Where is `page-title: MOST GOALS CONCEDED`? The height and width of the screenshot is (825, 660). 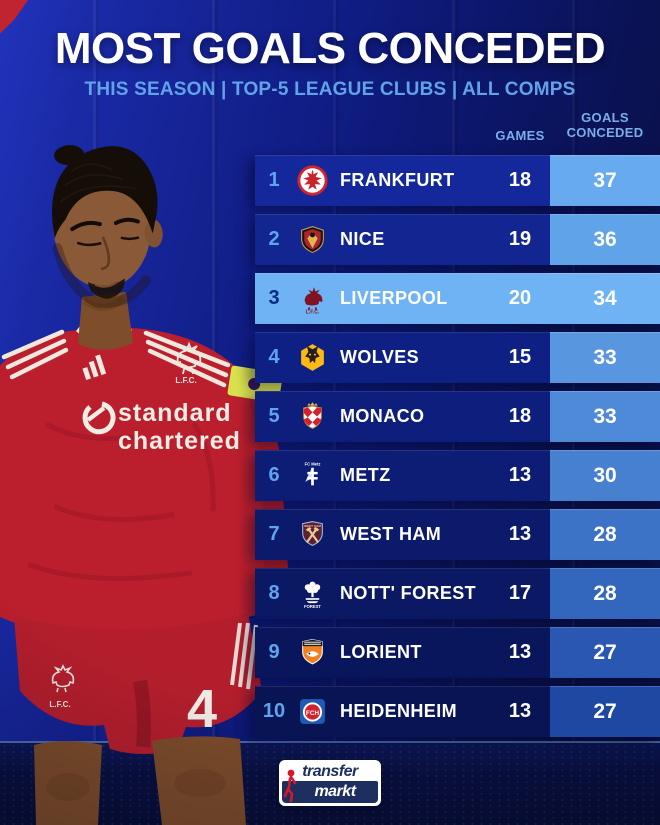
page-title: MOST GOALS CONCEDED is located at coordinates (330, 48).